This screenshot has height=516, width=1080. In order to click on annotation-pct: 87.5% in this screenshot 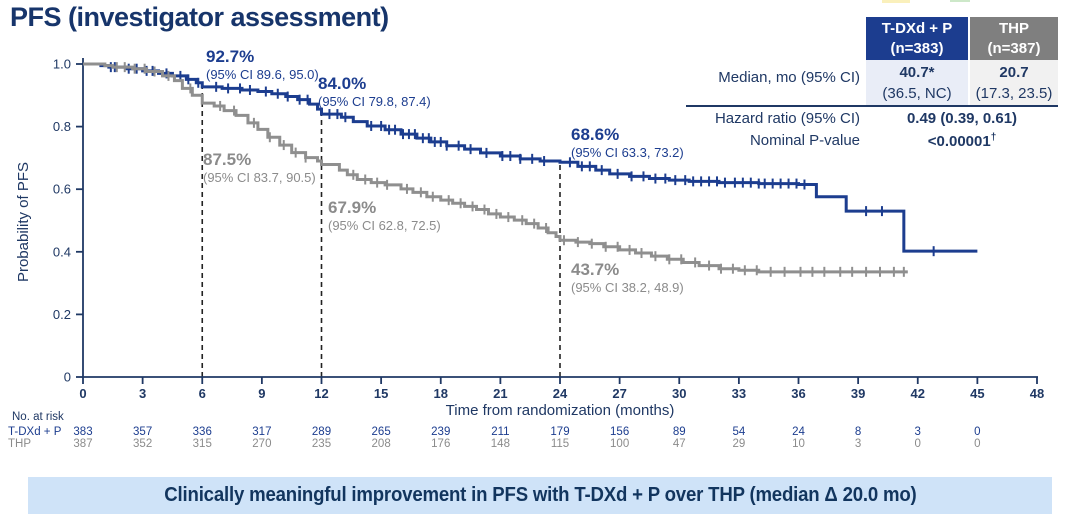, I will do `click(227, 159)`.